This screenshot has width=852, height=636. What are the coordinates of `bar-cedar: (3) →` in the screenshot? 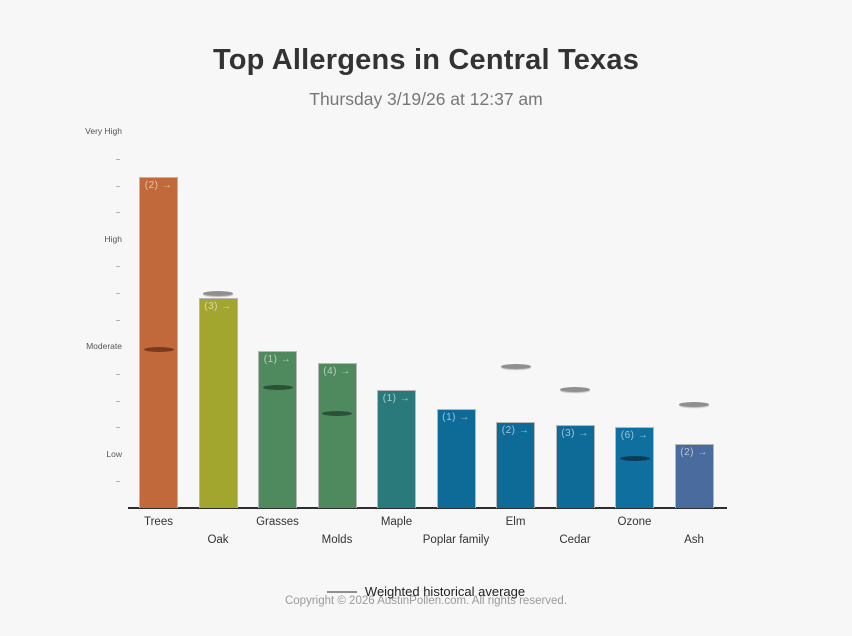 It's located at (575, 466).